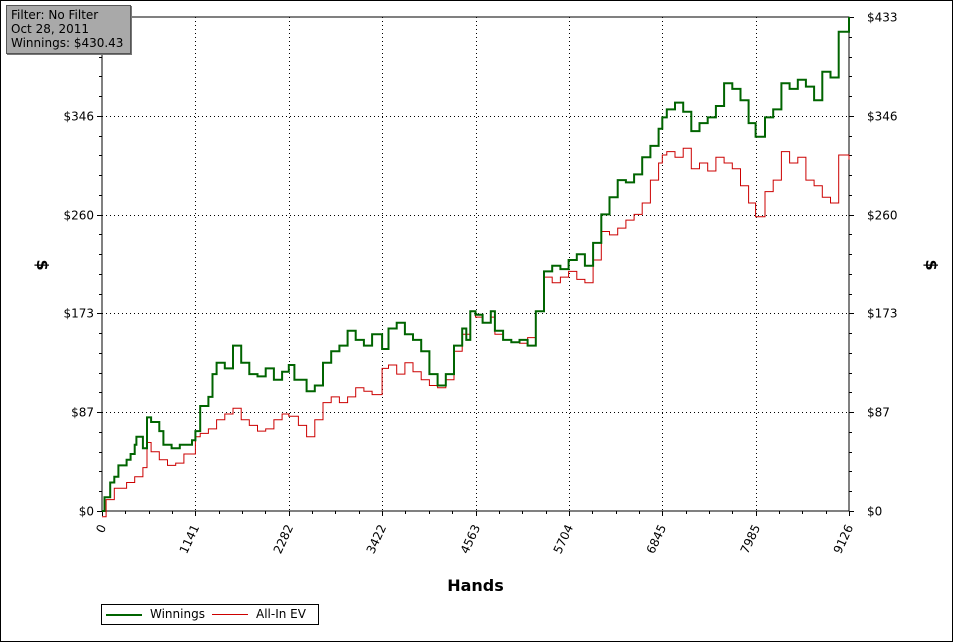 The image size is (953, 642). What do you see at coordinates (177, 614) in the screenshot?
I see `legend-label-winnings: Winnings` at bounding box center [177, 614].